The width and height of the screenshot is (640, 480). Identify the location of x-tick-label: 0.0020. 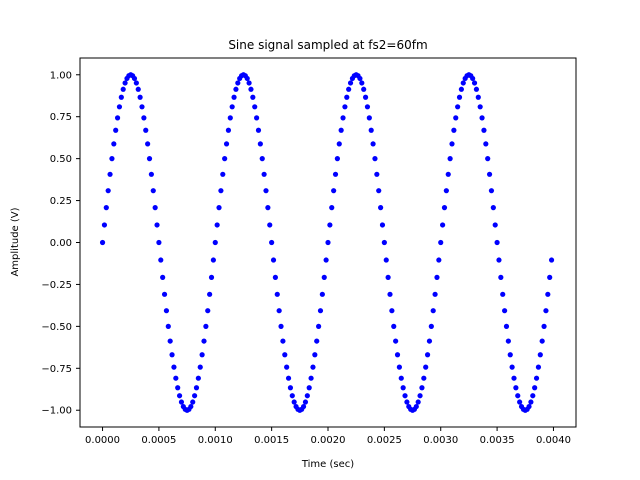
(328, 440).